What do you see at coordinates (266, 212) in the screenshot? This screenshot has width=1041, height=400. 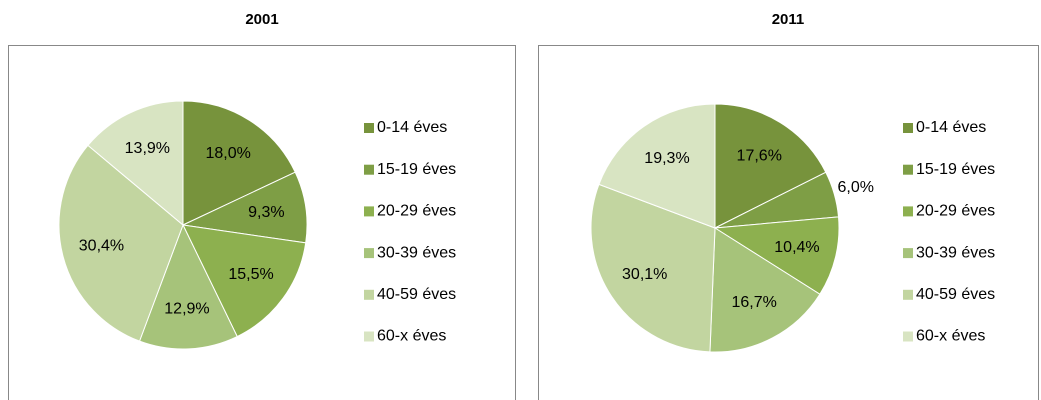 I see `data-label: 9,3%` at bounding box center [266, 212].